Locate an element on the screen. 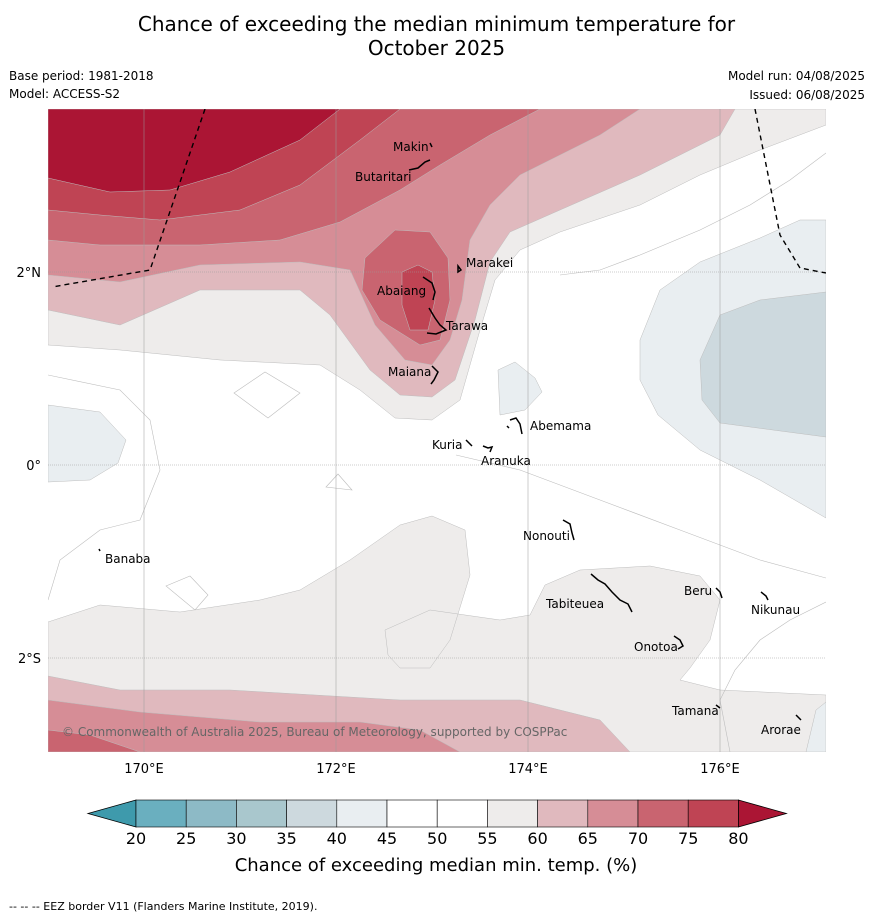 The width and height of the screenshot is (873, 919). colorbar-tick-45: 45 is located at coordinates (387, 838).